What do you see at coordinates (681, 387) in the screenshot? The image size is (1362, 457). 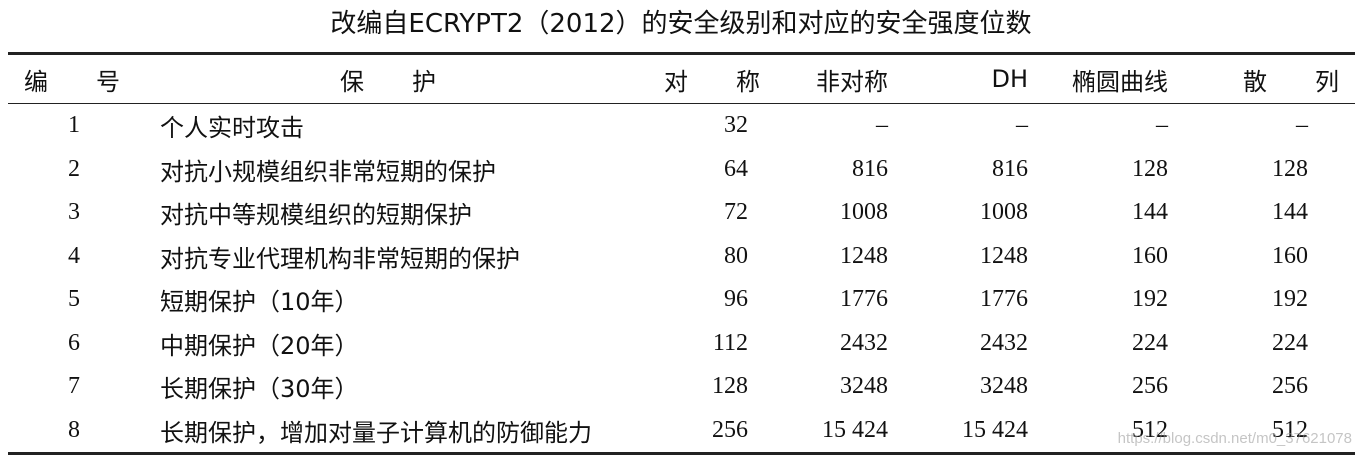 I see `table-row: 7 长期保护（30年） 128 3248 3248 256 256` at bounding box center [681, 387].